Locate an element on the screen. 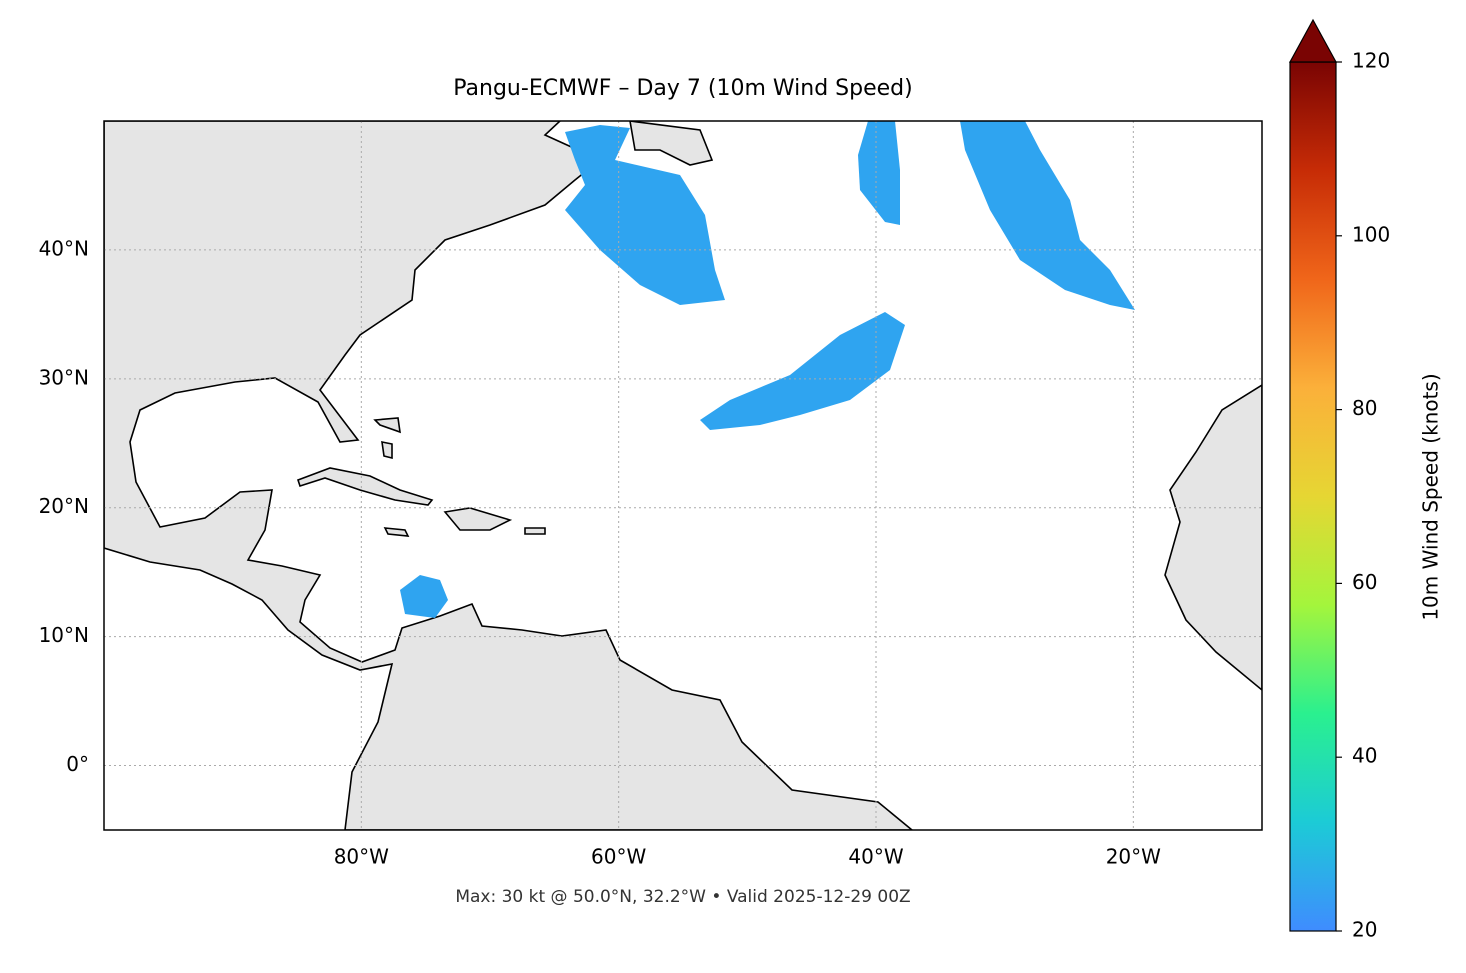 Image resolution: width=1466 pixels, height=973 pixels. colorbar-tick-label: 60 is located at coordinates (1364, 582).